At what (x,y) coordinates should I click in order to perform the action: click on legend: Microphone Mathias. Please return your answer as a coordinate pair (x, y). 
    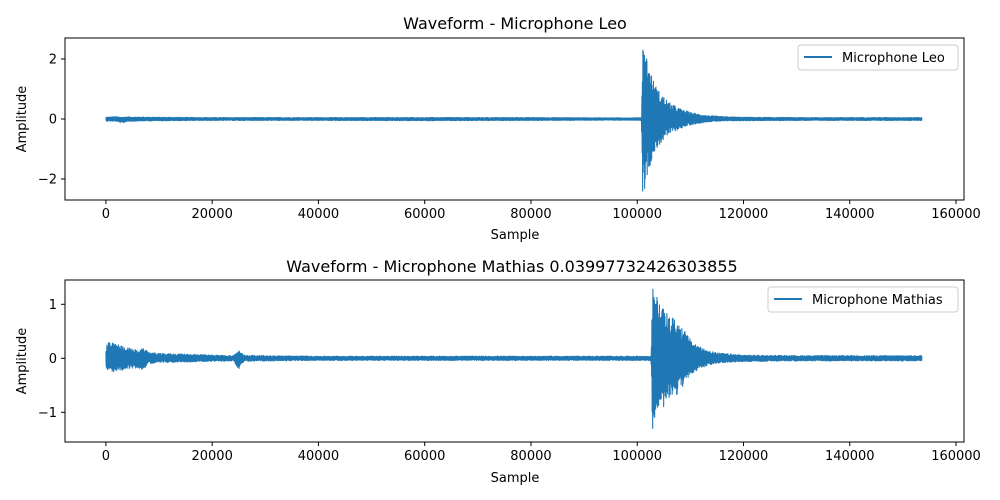
    Looking at the image, I should click on (863, 299).